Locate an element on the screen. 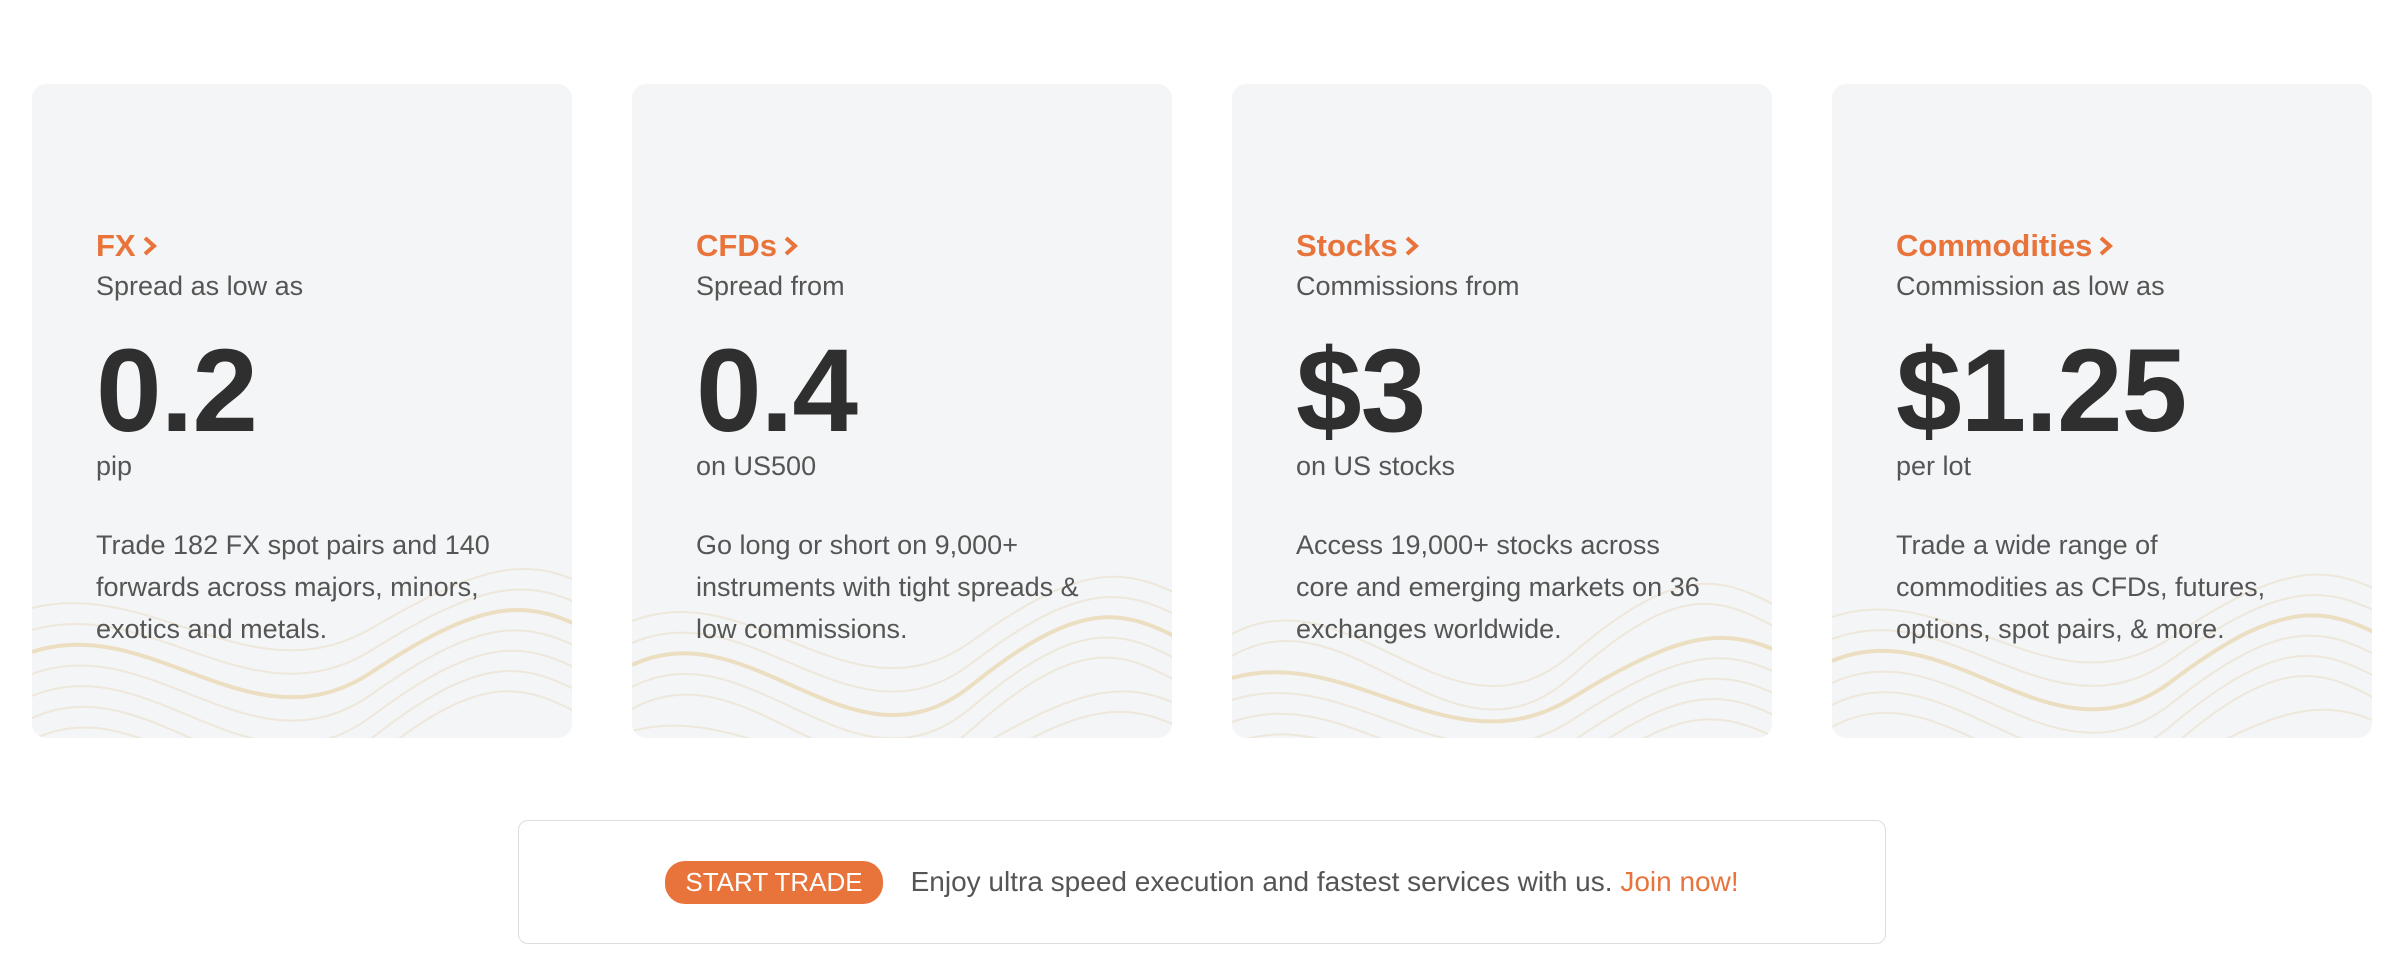 The height and width of the screenshot is (964, 2381). card-value: $3 is located at coordinates (1361, 391).